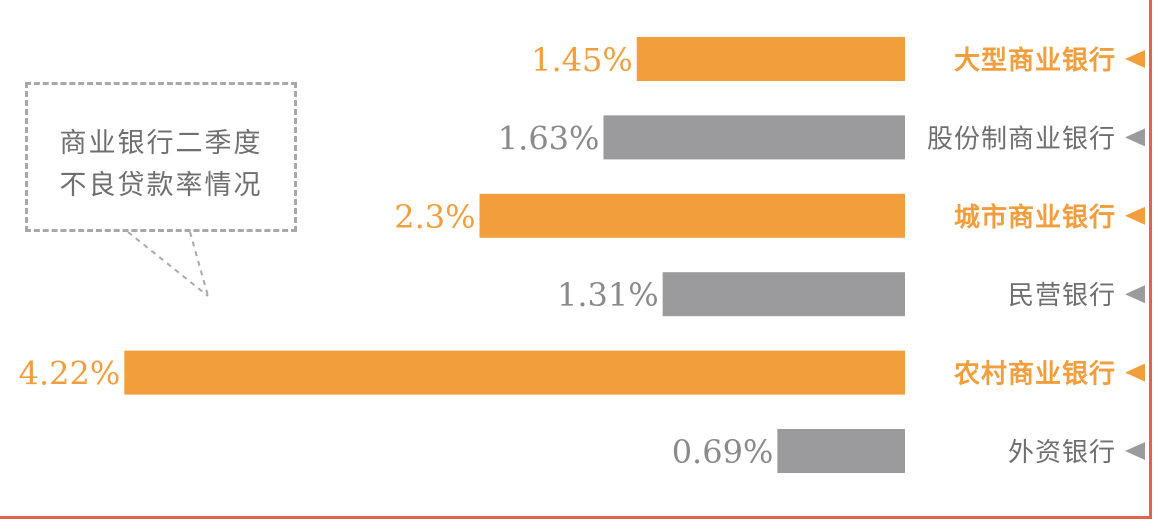 This screenshot has width=1159, height=524. I want to click on callout-line-1: 商业银行二季度, so click(161, 143).